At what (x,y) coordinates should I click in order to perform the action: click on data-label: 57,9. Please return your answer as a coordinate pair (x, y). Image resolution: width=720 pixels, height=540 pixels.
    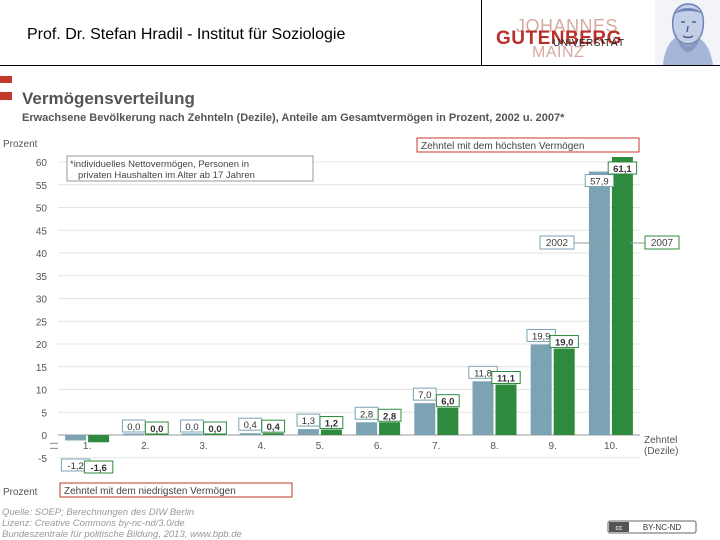
    Looking at the image, I should click on (599, 182).